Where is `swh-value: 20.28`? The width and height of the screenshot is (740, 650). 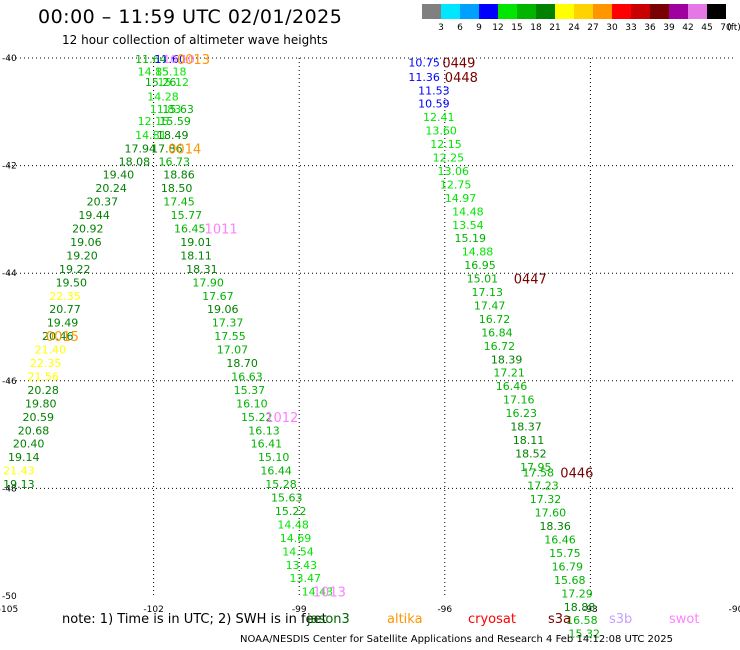
swh-value: 20.28 is located at coordinates (43, 390).